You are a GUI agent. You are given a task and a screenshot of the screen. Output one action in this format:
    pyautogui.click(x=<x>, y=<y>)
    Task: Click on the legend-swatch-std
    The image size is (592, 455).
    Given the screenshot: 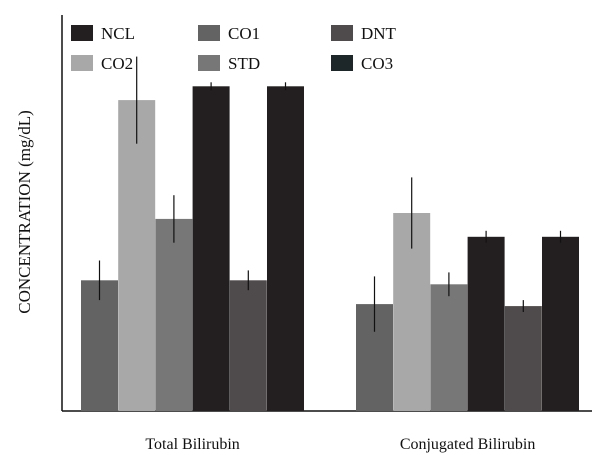 What is the action you would take?
    pyautogui.click(x=209, y=63)
    